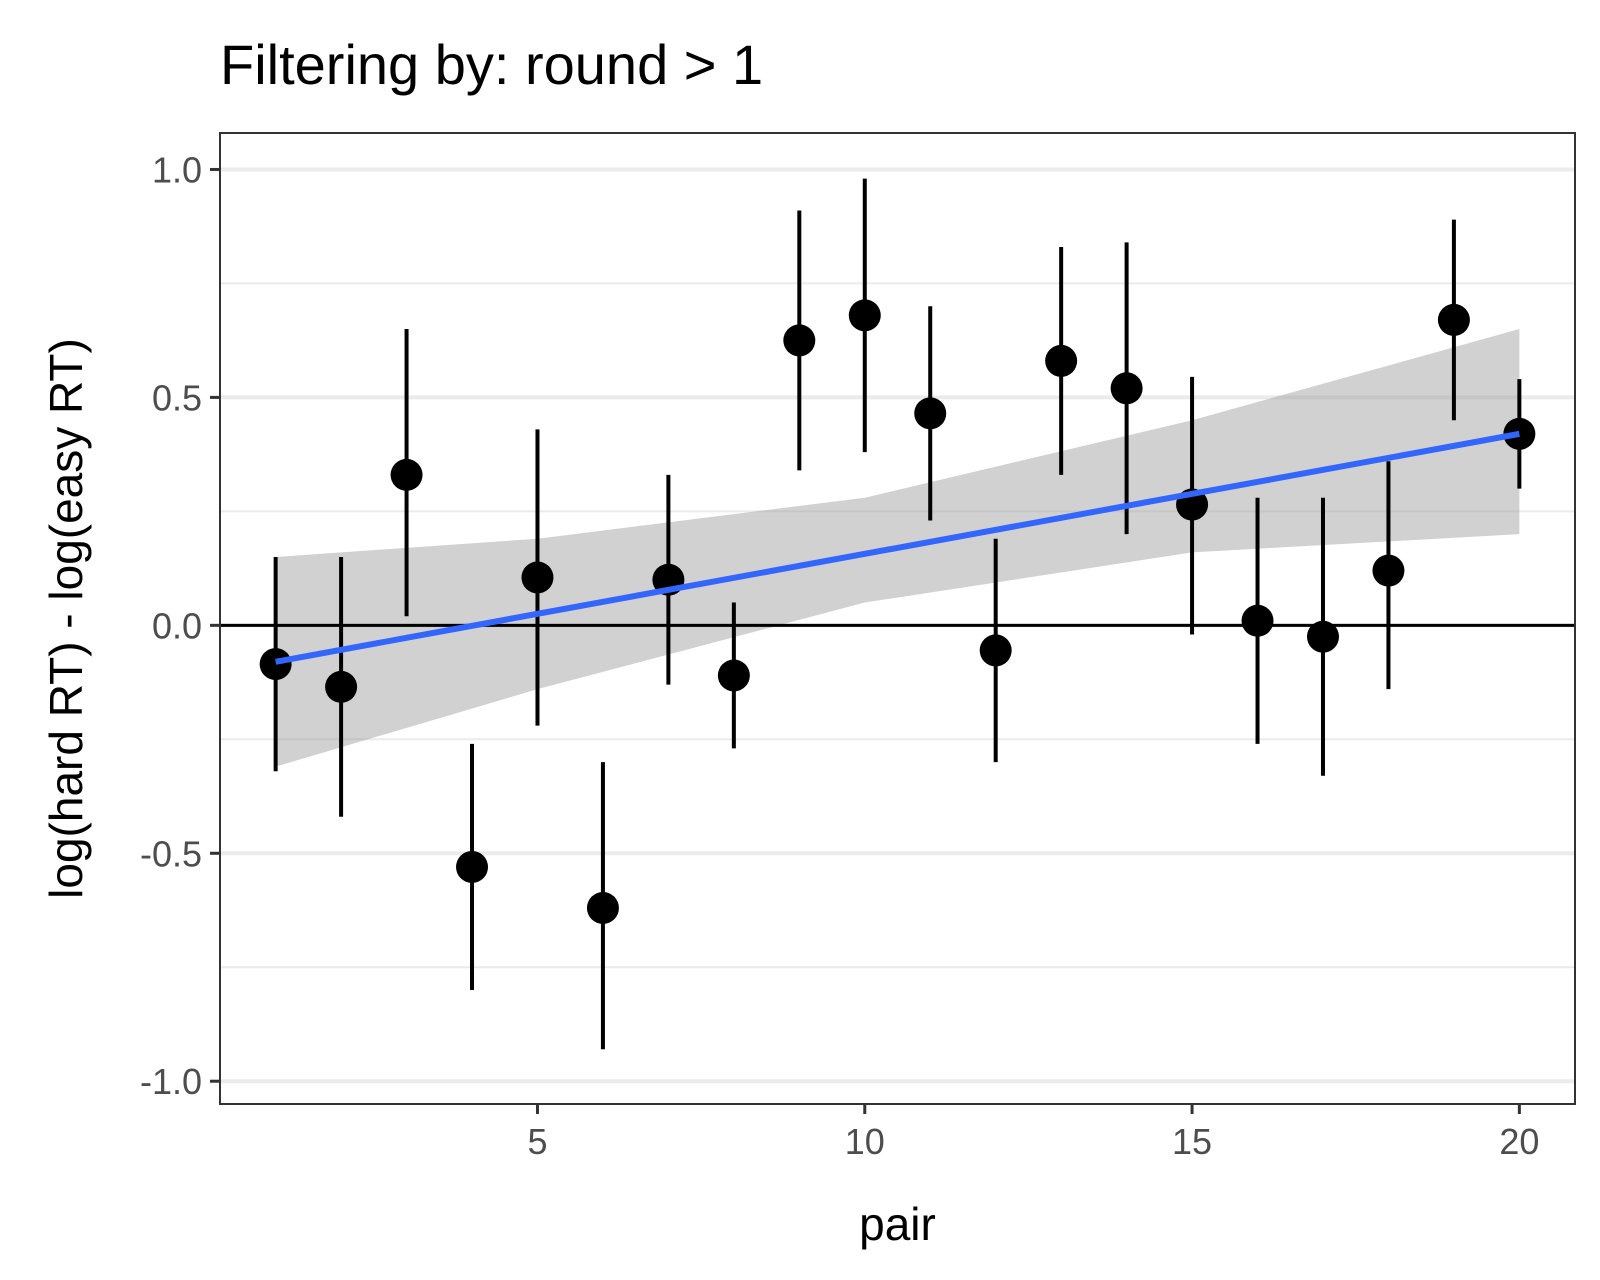 The height and width of the screenshot is (1280, 1600). Describe the element at coordinates (537, 1141) in the screenshot. I see `x-tick-label: 5` at that location.